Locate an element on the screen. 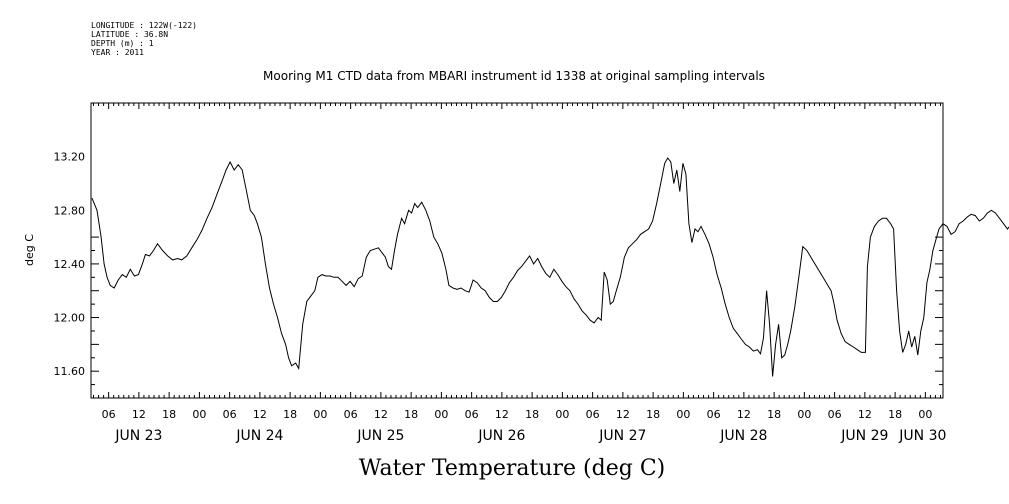  y-tick-labels: 11.60 12.00 12.40 12.80 13.20 is located at coordinates (70, 265).